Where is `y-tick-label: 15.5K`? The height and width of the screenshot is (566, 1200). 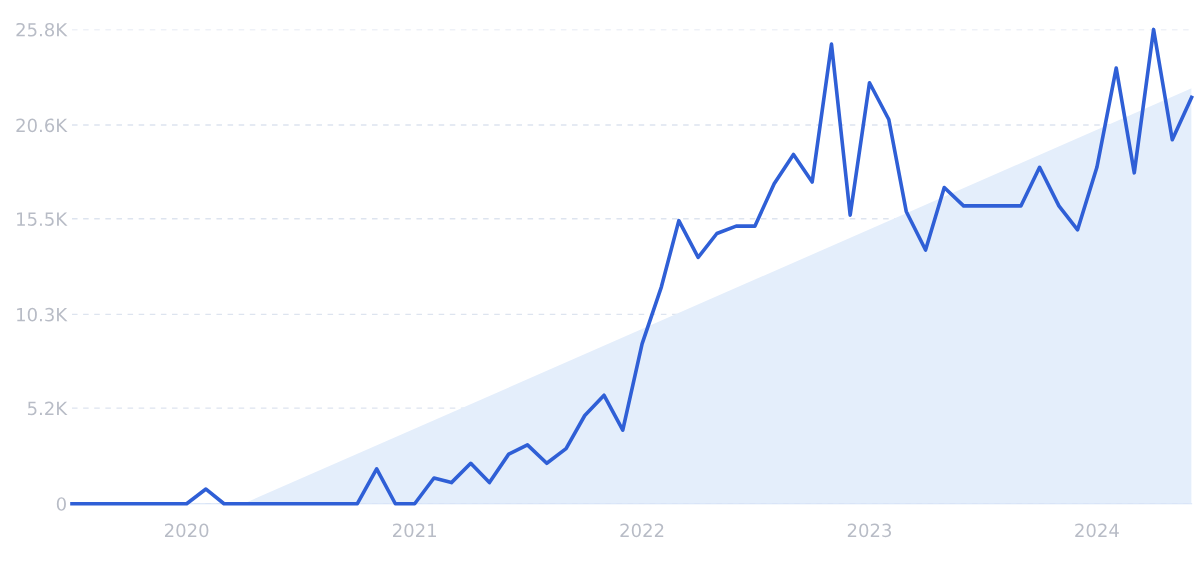
y-tick-label: 15.5K is located at coordinates (42, 219).